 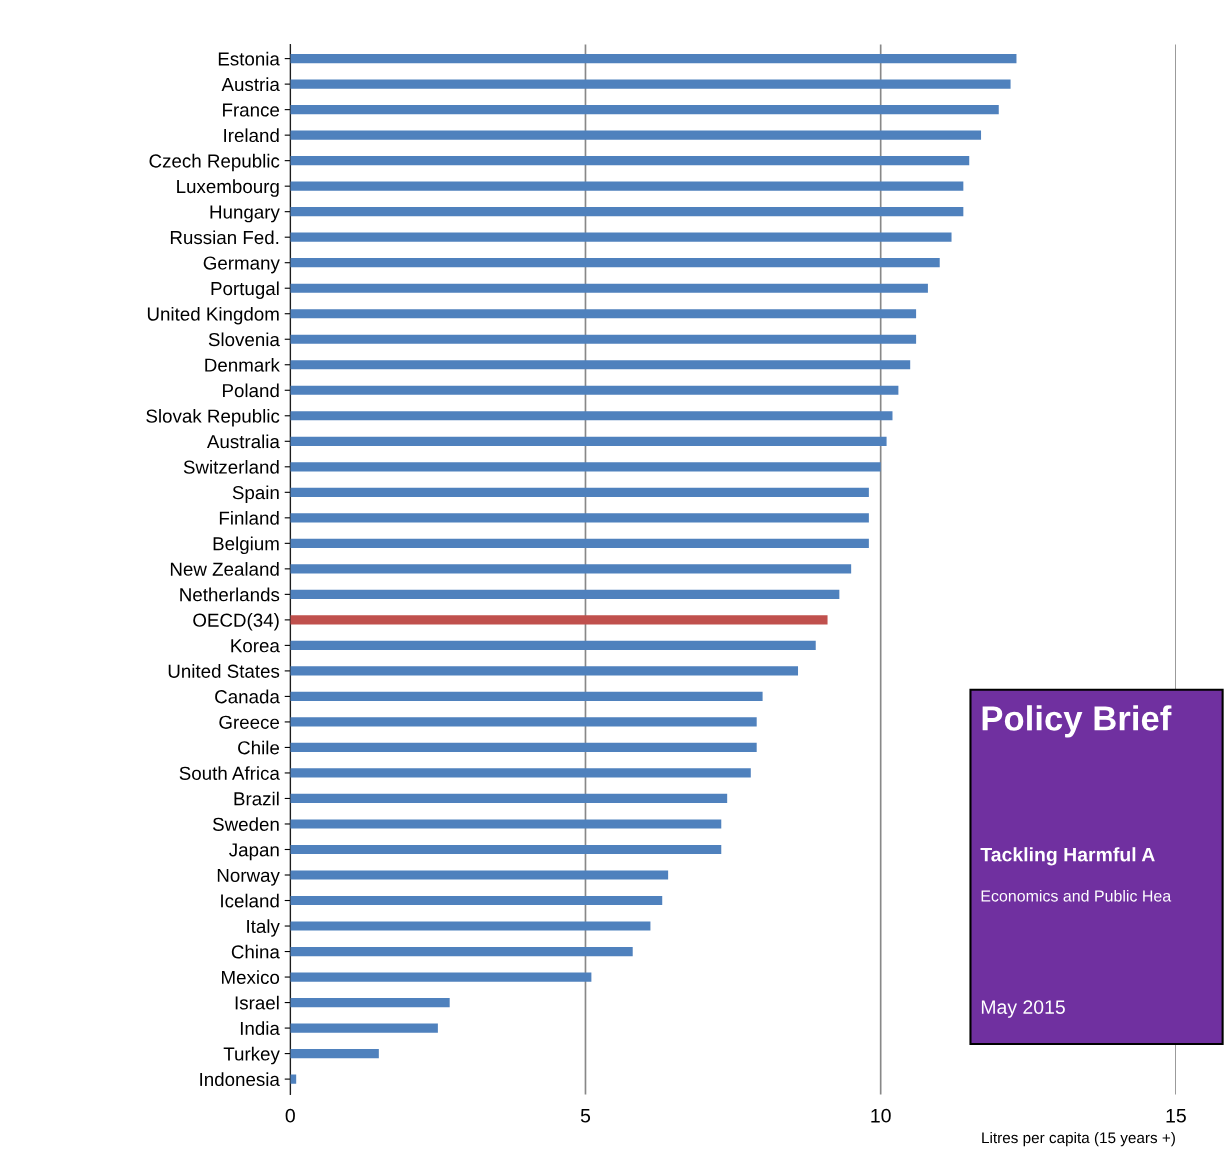 What do you see at coordinates (260, 1028) in the screenshot?
I see `y-tick-label: India` at bounding box center [260, 1028].